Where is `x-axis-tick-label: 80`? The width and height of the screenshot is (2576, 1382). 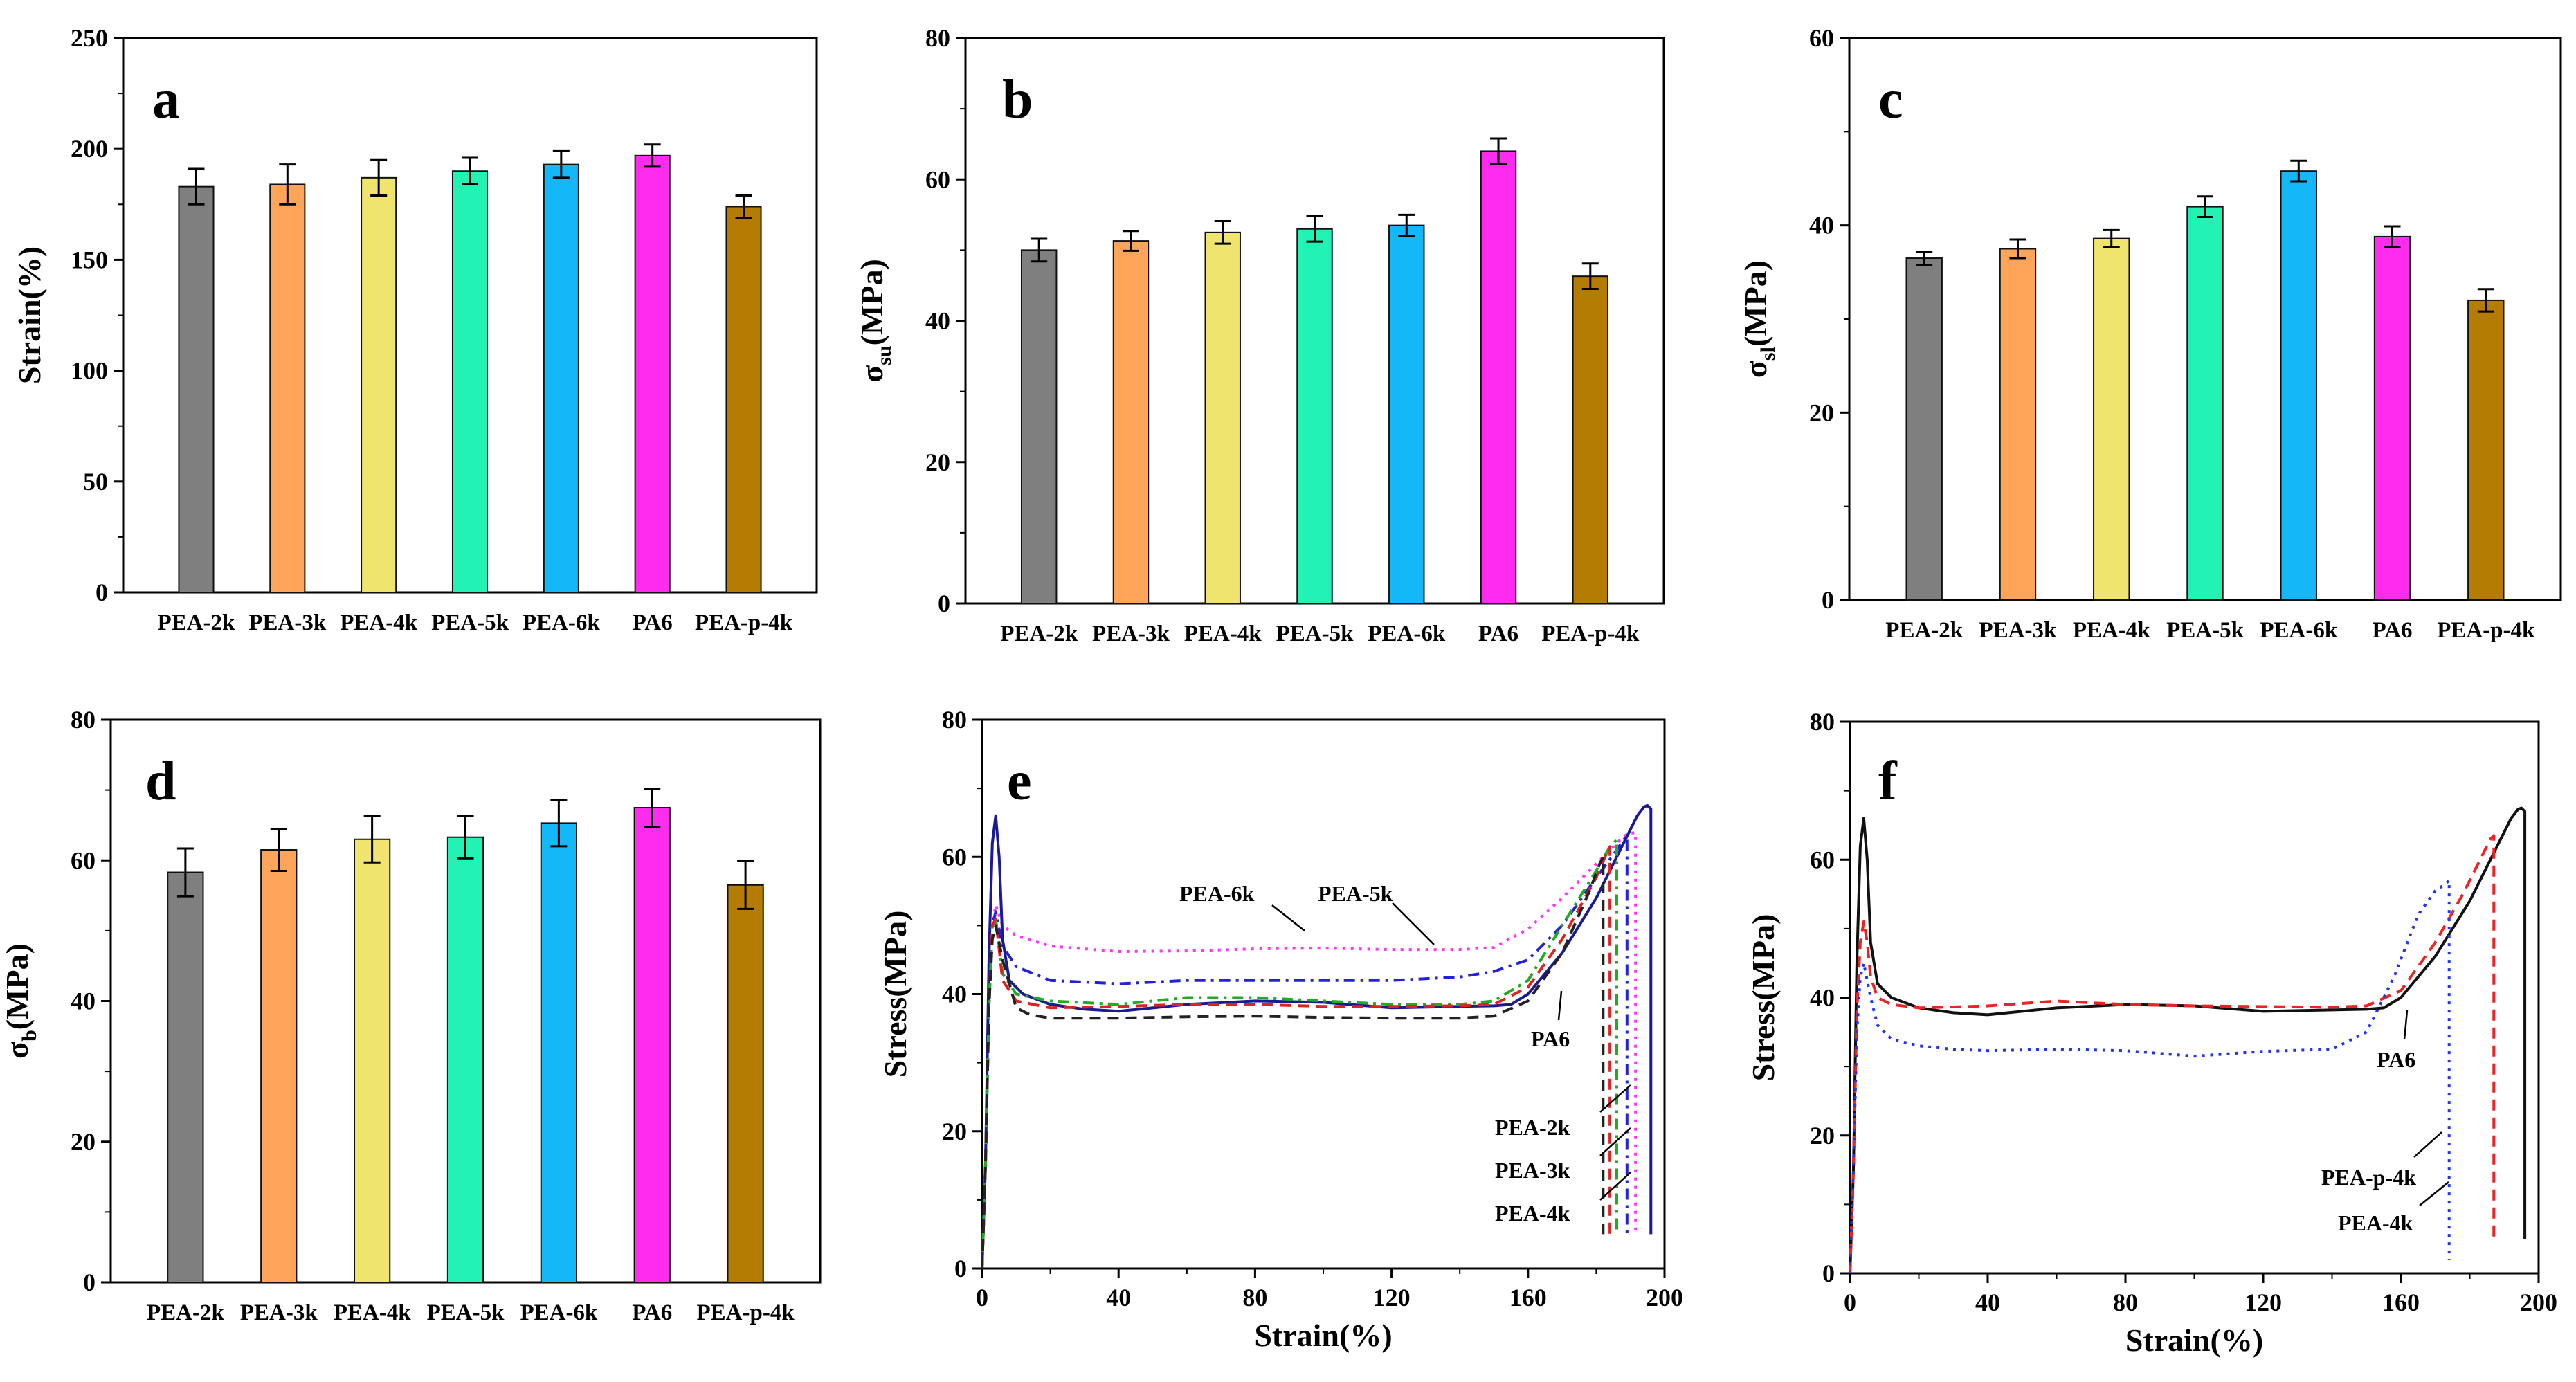
x-axis-tick-label: 80 is located at coordinates (1254, 1298).